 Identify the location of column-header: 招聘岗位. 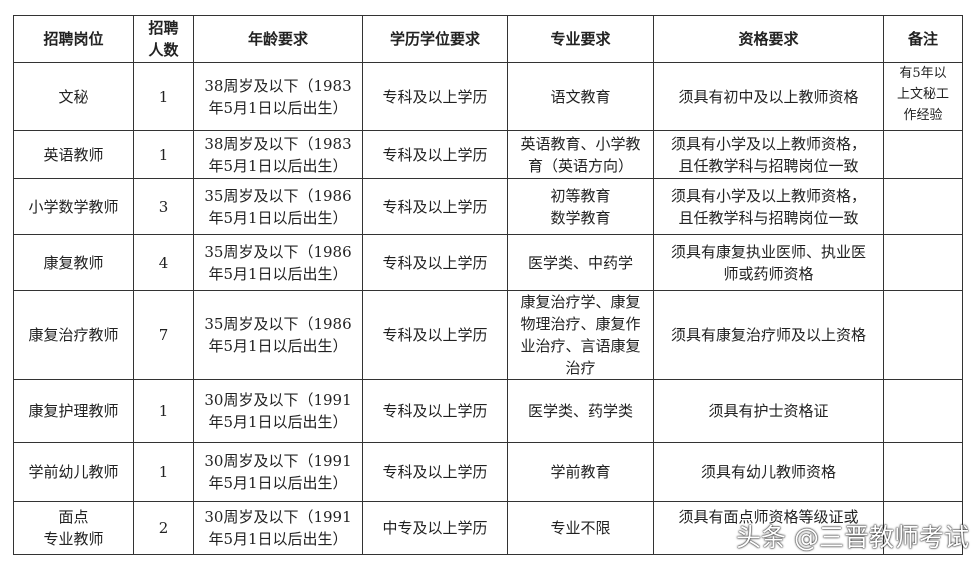
(73, 39).